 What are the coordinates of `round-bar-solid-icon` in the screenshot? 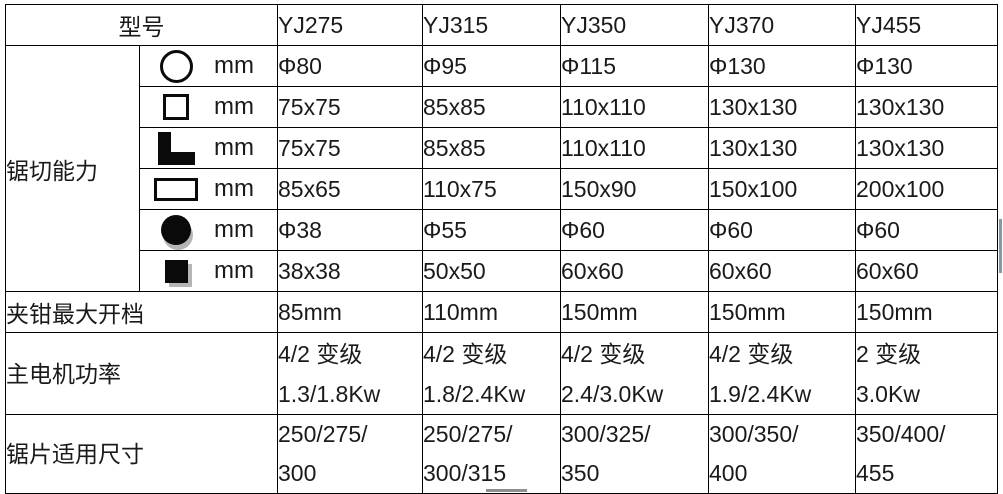 It's located at (176, 230).